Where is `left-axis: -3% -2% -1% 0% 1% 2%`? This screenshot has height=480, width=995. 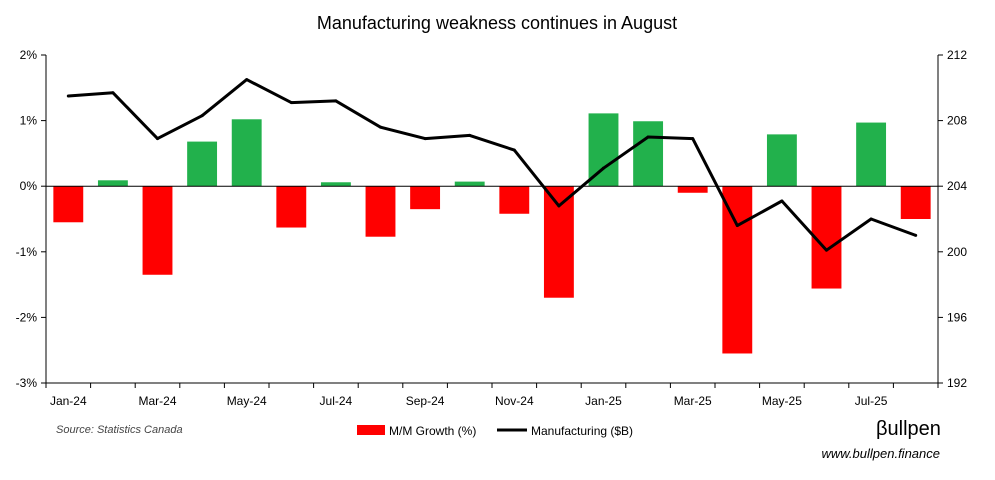
left-axis: -3% -2% -1% 0% 1% 2% is located at coordinates (31, 219).